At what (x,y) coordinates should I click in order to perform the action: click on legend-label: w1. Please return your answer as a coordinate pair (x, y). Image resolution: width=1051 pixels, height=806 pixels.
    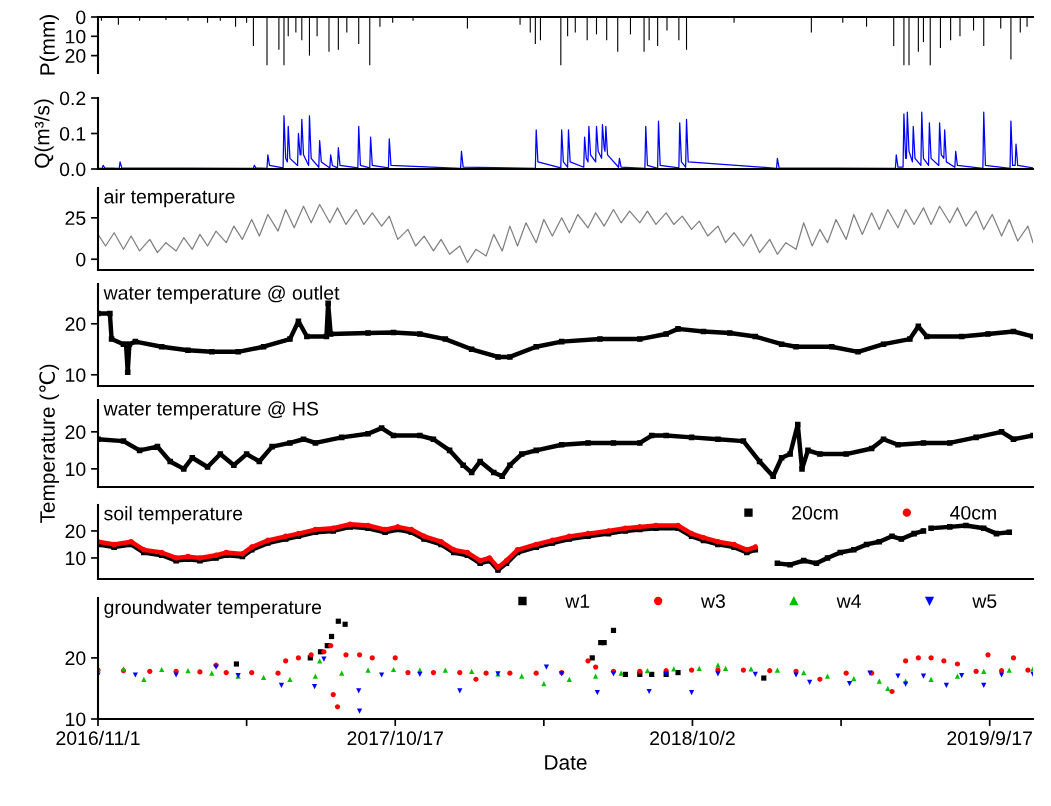
    Looking at the image, I should click on (577, 601).